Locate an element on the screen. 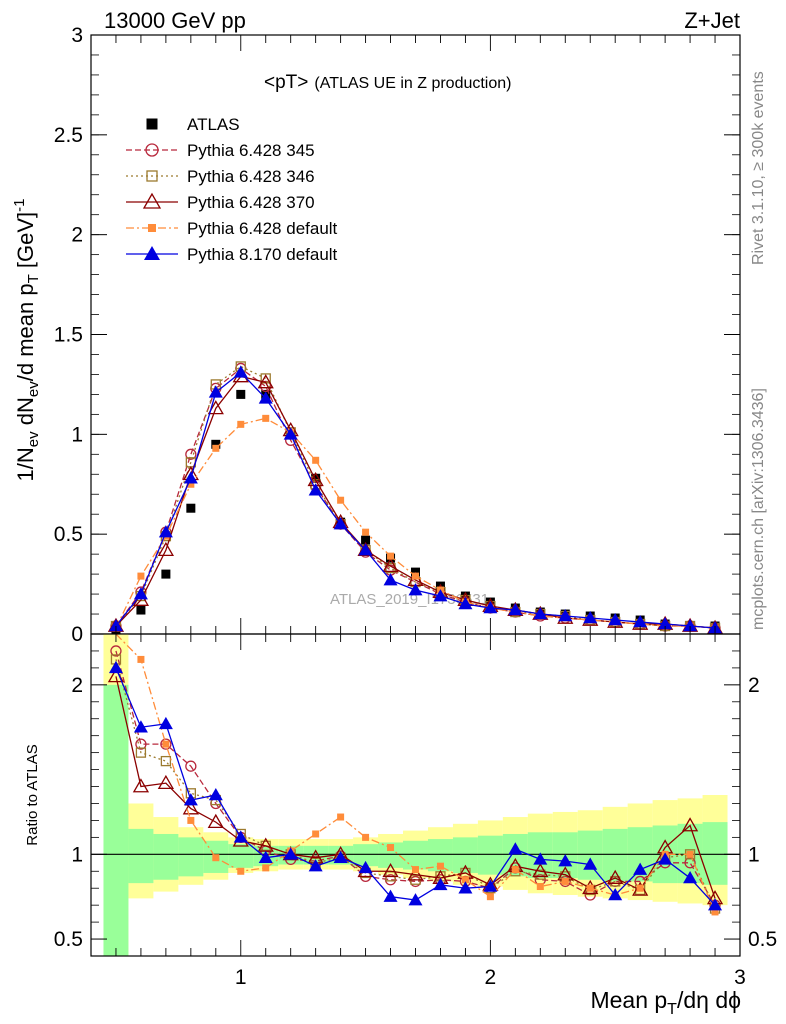 This screenshot has width=786, height=1024. legend-label: Pythia 8.170 default is located at coordinates (262, 254).